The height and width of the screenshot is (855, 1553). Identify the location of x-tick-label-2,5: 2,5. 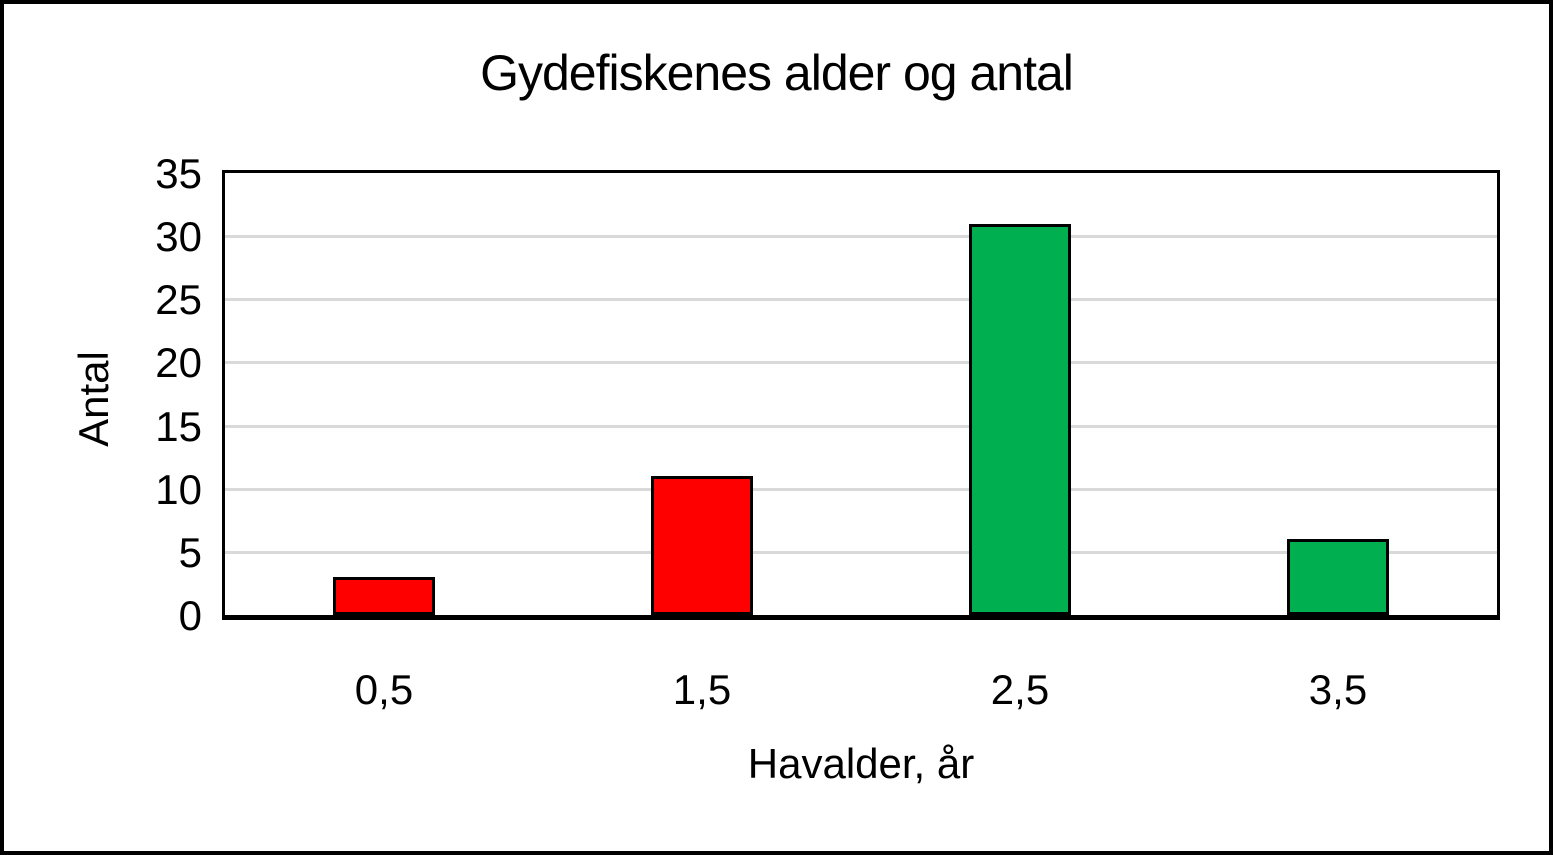
(1020, 689).